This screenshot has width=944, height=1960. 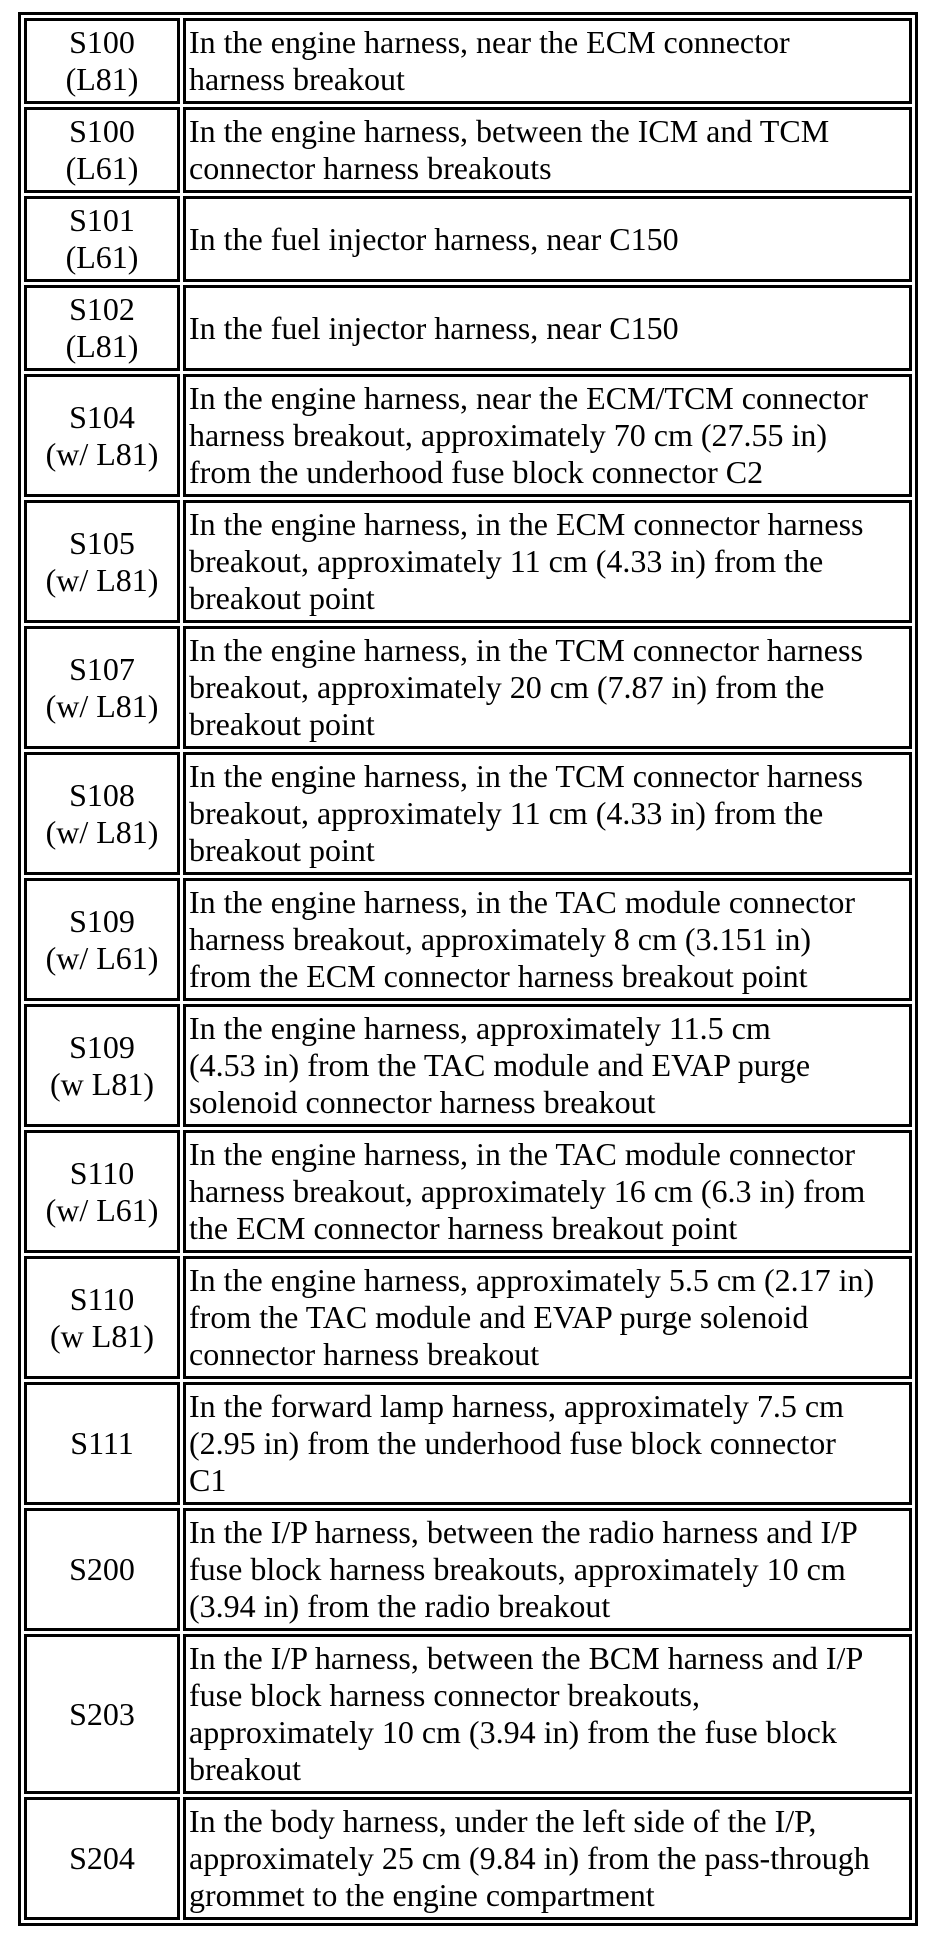 What do you see at coordinates (102, 416) in the screenshot?
I see `splice-id: S104` at bounding box center [102, 416].